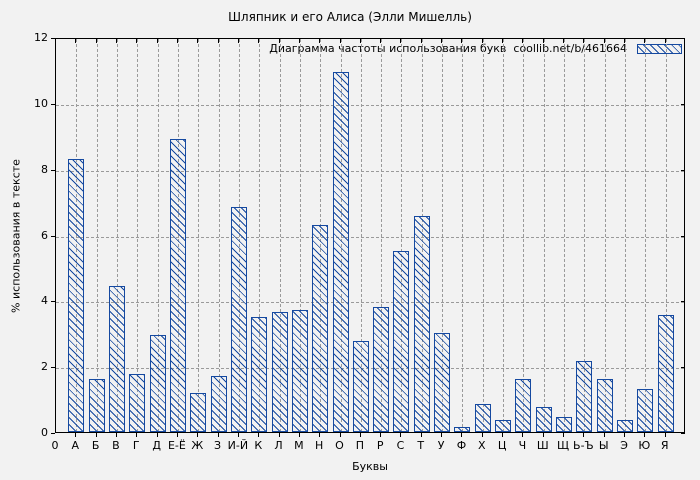  I want to click on bar-Н, so click(320, 328).